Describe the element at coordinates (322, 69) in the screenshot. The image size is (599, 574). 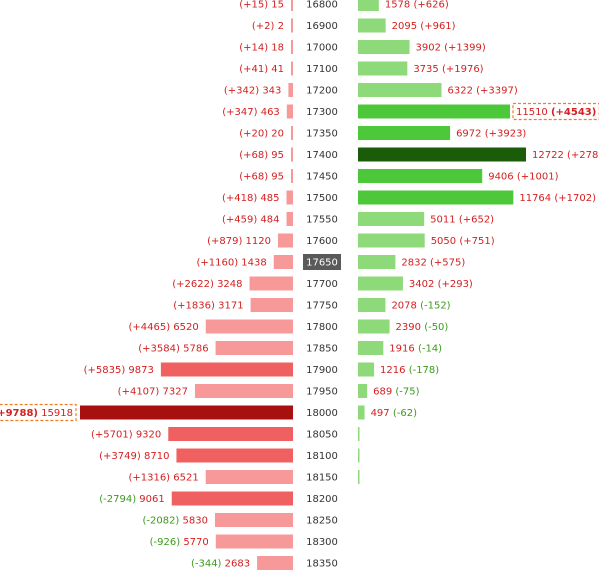
I see `strike-label: 17100` at that location.